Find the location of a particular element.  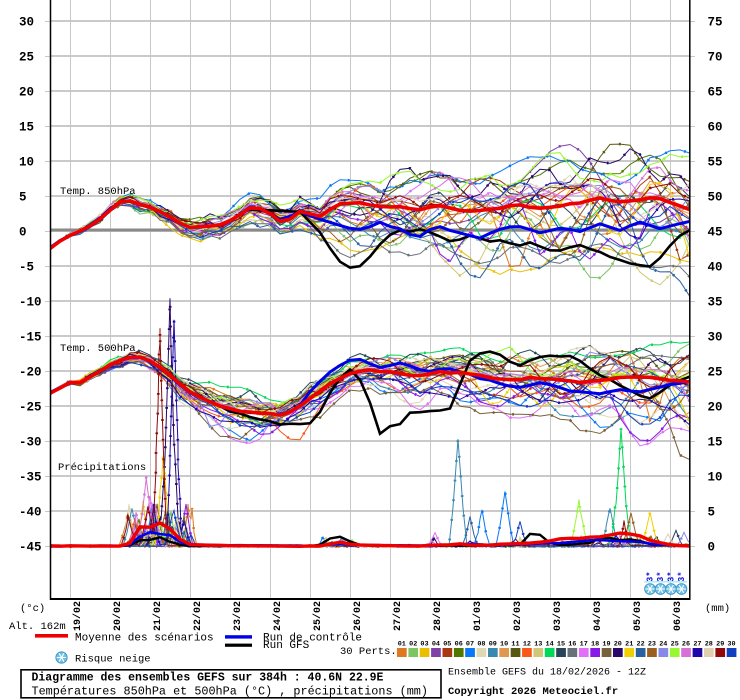

svg-text: 20/02 is located at coordinates (118, 616).